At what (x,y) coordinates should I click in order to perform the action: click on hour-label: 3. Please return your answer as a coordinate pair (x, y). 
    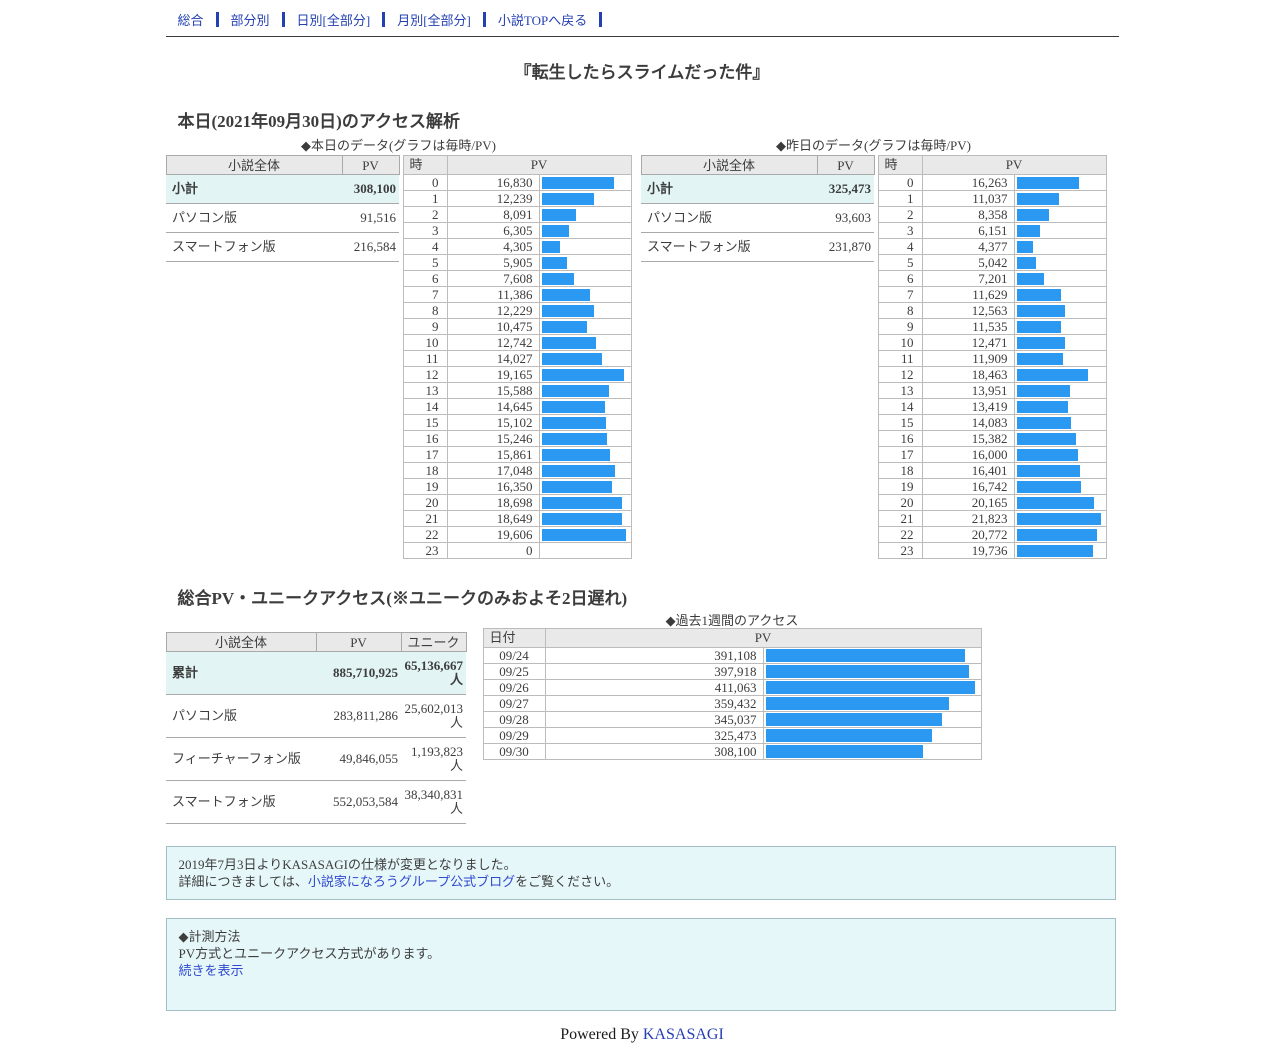
    Looking at the image, I should click on (900, 230).